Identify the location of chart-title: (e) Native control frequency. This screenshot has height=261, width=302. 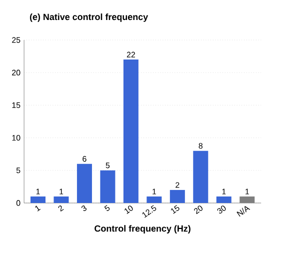
(89, 17).